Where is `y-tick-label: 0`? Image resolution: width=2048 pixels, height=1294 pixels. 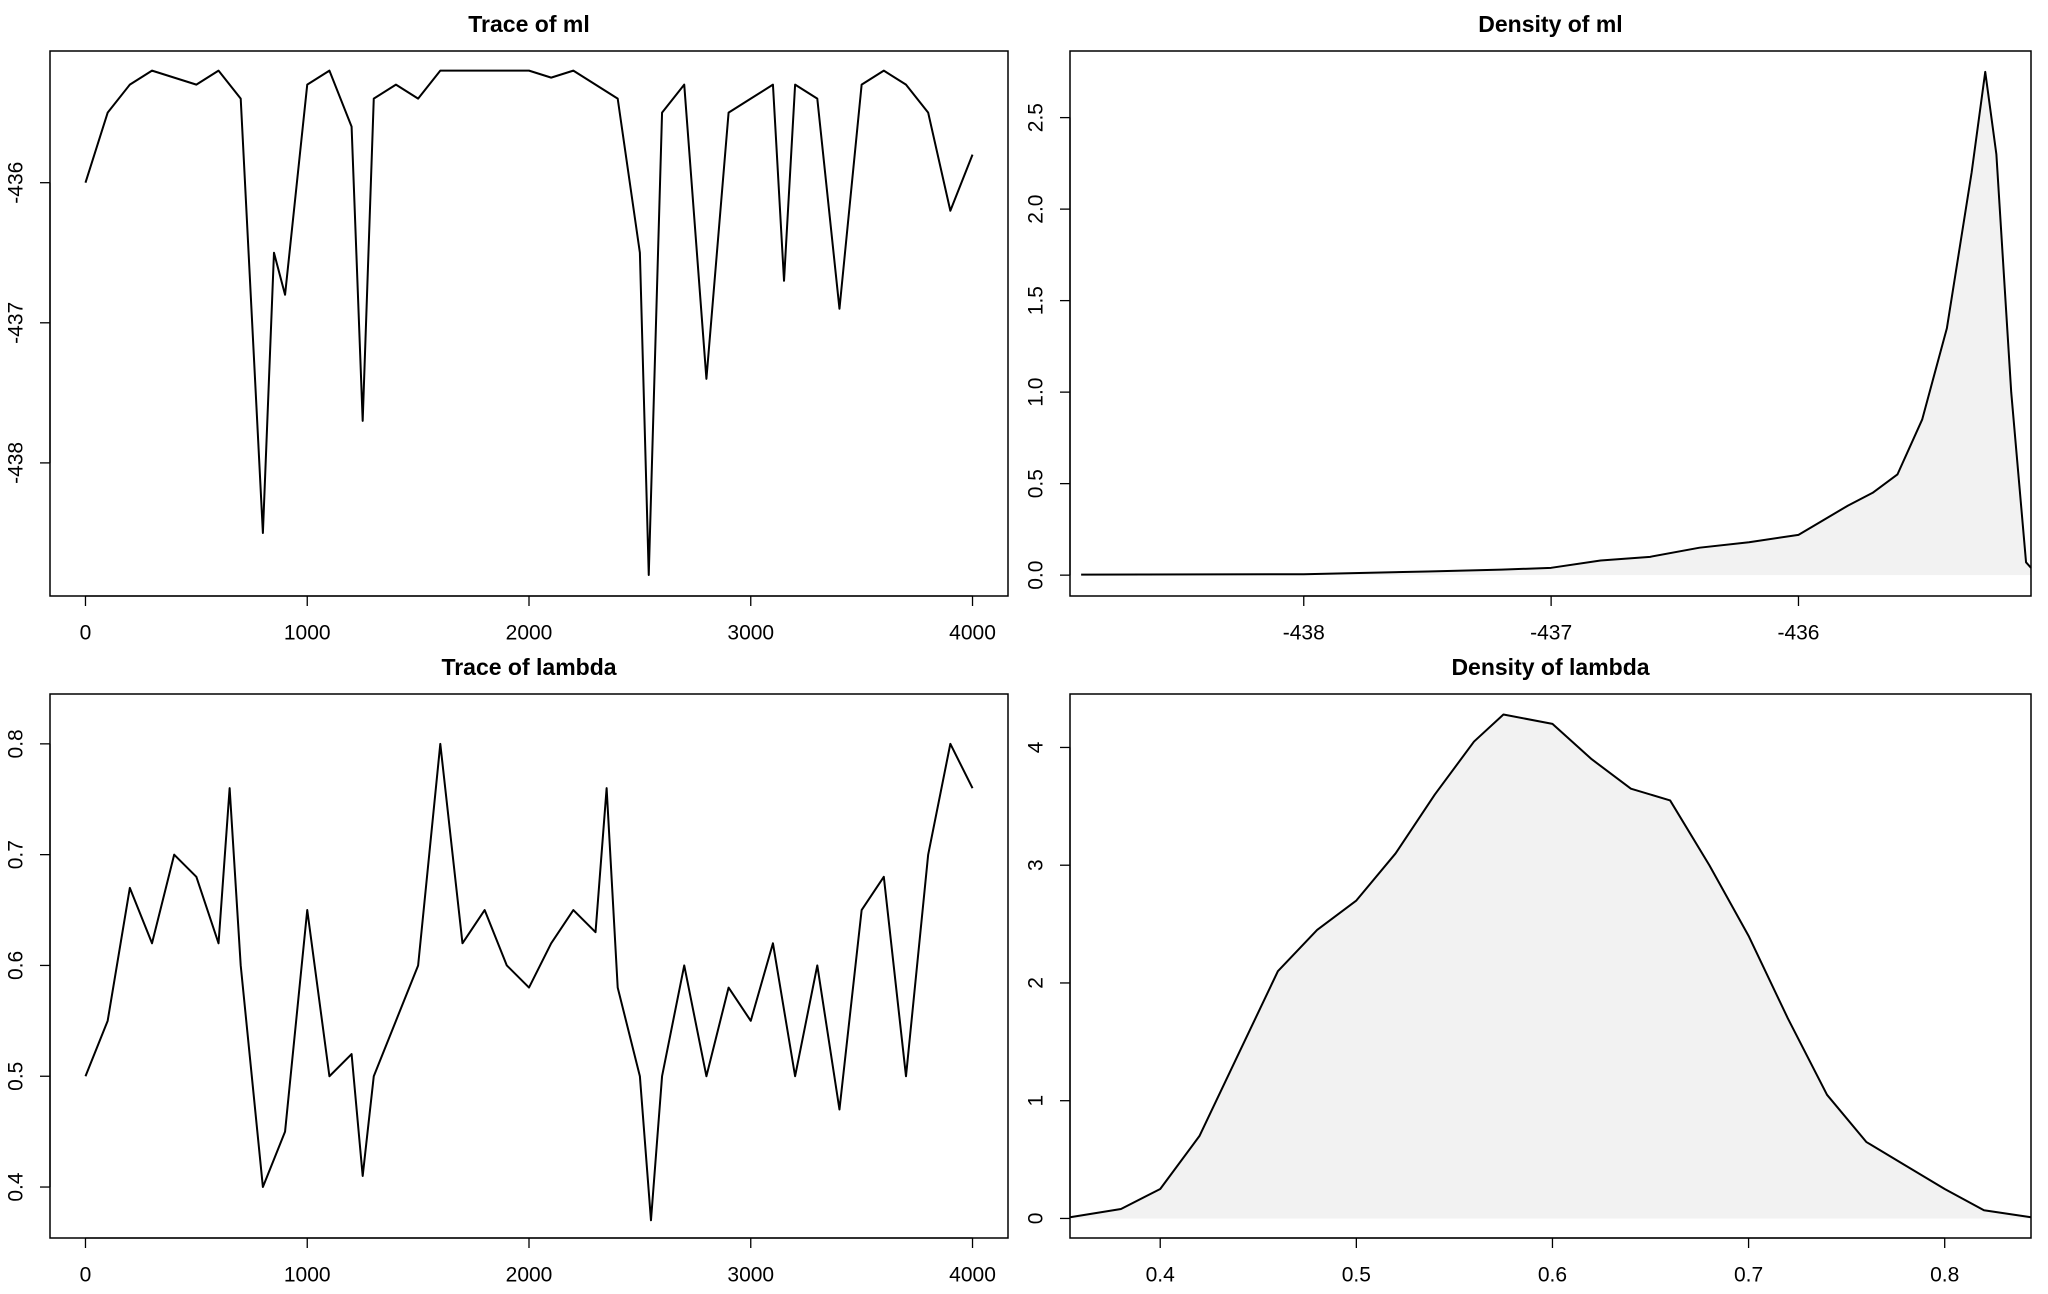
y-tick-label: 0 is located at coordinates (1036, 1219).